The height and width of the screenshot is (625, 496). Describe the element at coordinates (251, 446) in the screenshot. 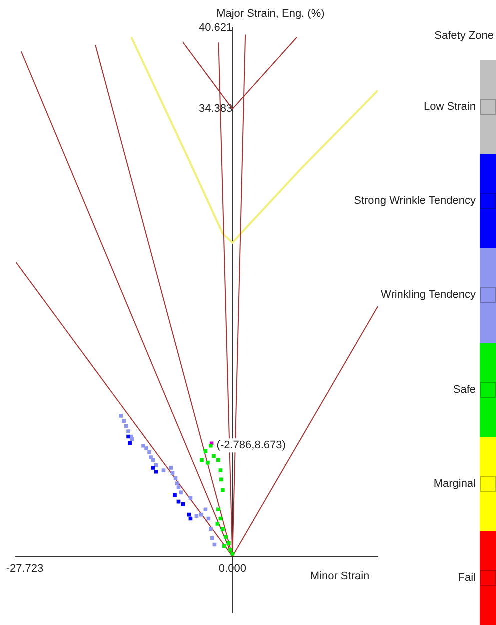

I see `annotation: (-2.786,8.673)` at that location.